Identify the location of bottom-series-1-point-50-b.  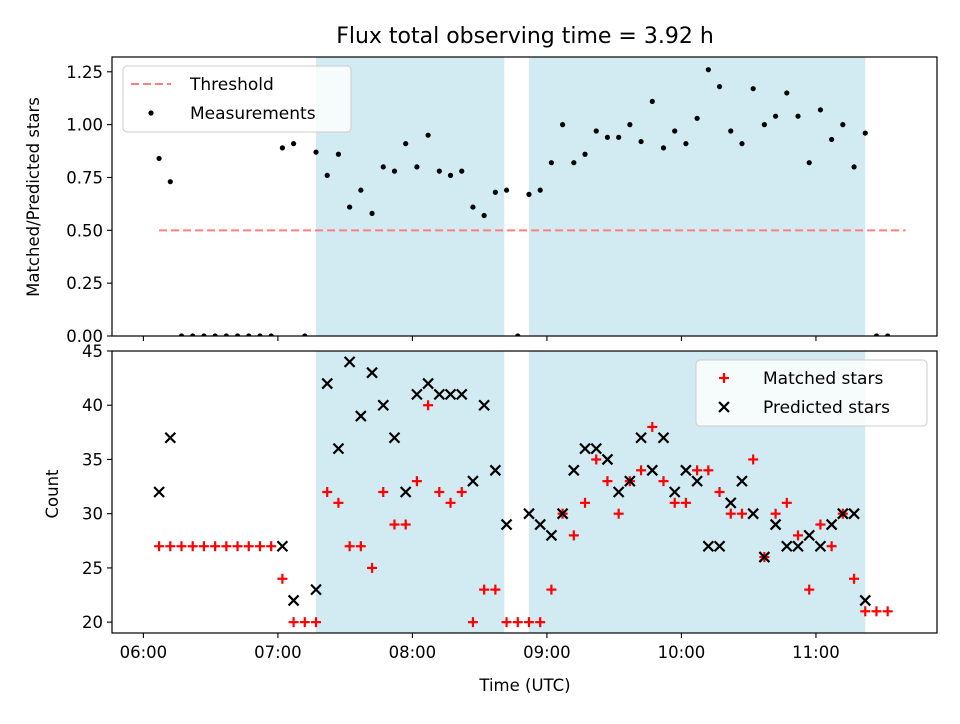
(843, 513).